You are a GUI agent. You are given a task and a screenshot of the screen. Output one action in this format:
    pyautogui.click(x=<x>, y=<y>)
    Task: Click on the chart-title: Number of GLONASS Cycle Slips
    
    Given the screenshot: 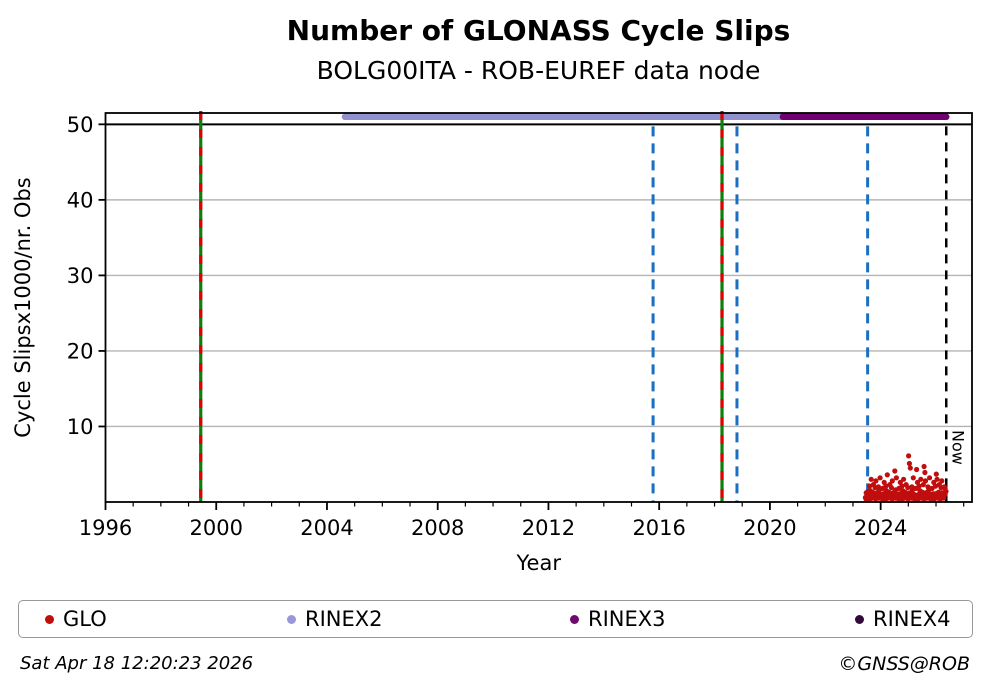 What is the action you would take?
    pyautogui.click(x=538, y=30)
    